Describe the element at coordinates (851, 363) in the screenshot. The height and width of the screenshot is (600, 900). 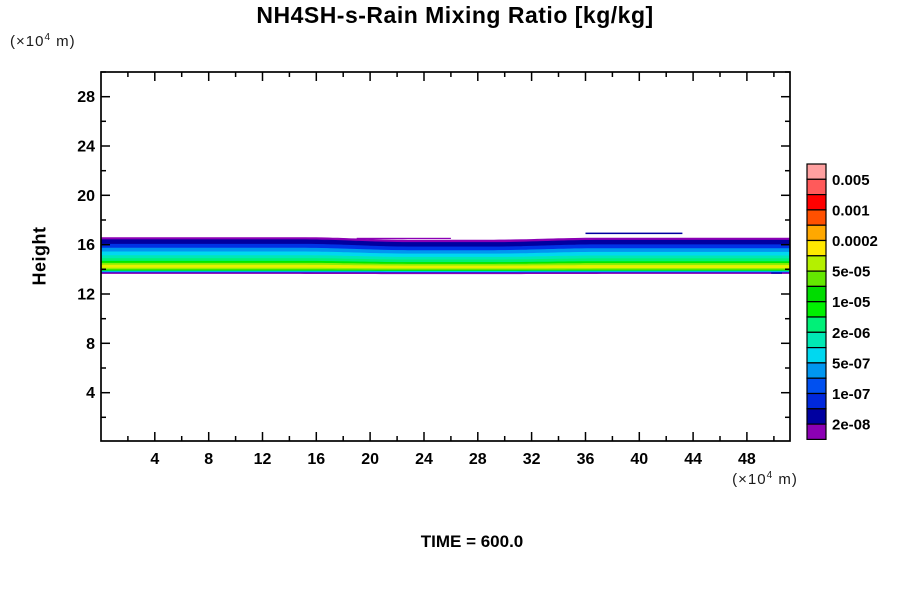
I see `colorbar-label: 5e-07` at that location.